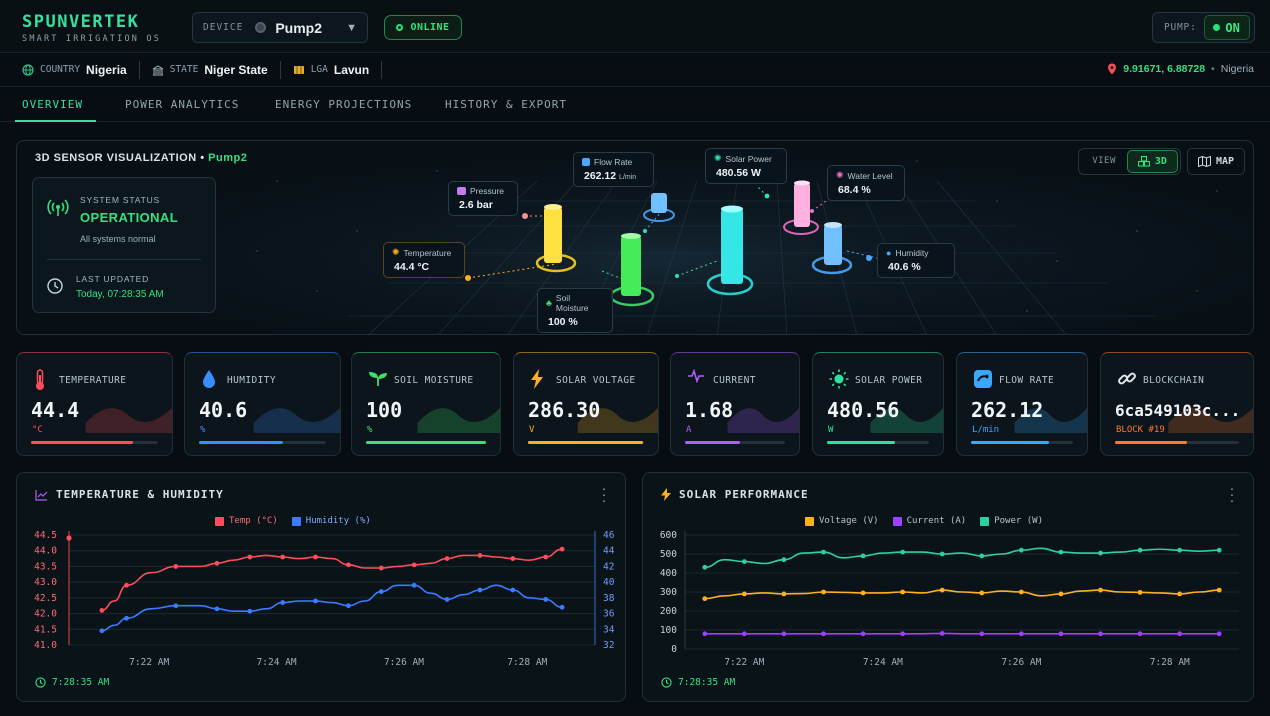 This screenshot has height=716, width=1270. What do you see at coordinates (929, 521) in the screenshot?
I see `legend-item: Current (A)` at bounding box center [929, 521].